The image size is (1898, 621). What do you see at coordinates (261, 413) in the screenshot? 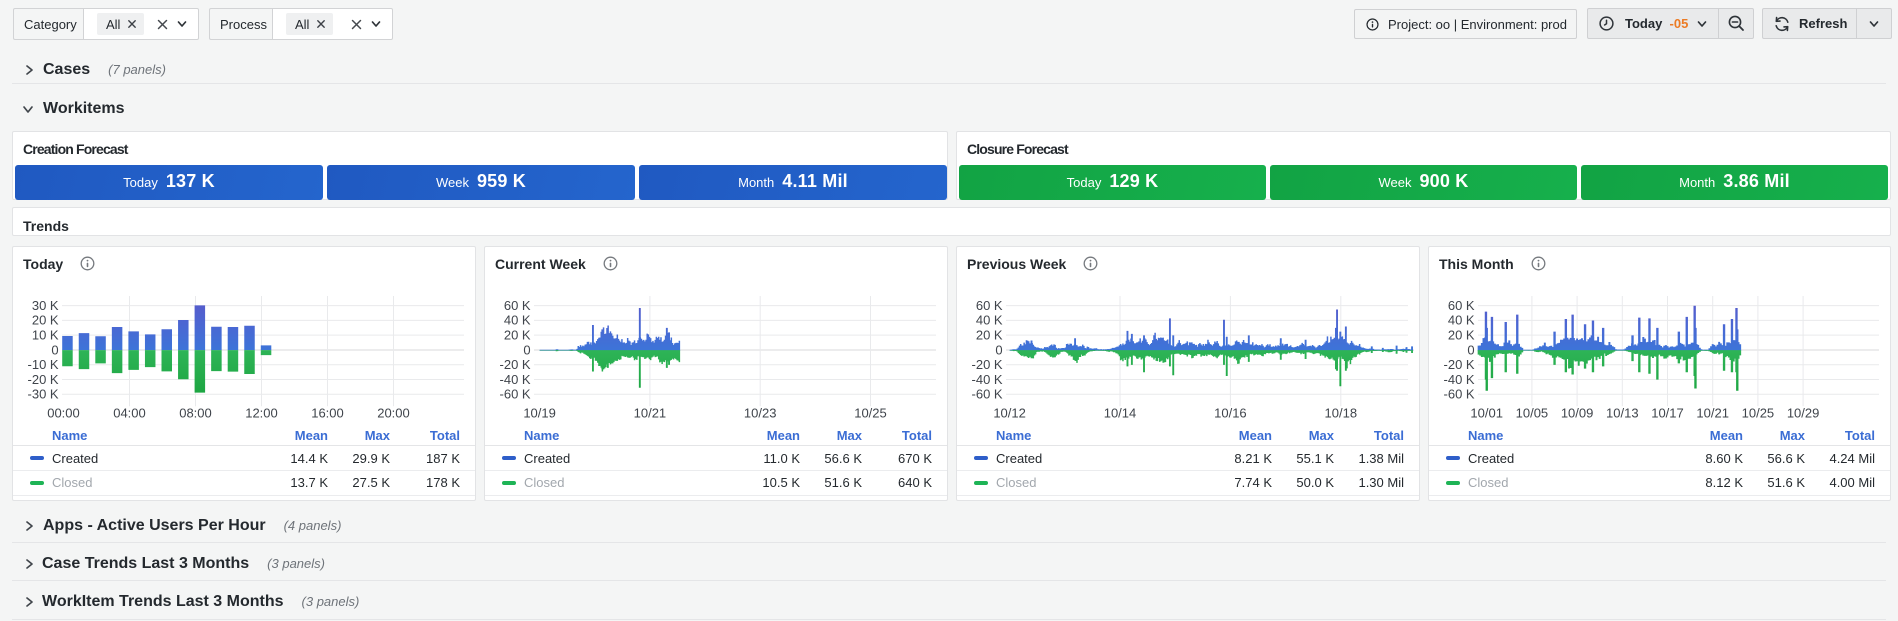
I see `svg-text: 12:00` at bounding box center [261, 413].